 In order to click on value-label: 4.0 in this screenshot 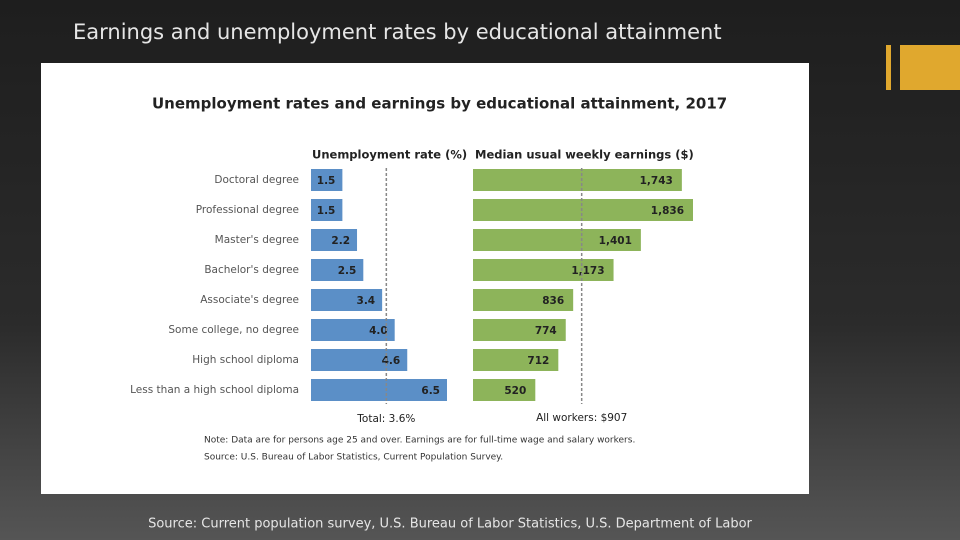, I will do `click(378, 331)`.